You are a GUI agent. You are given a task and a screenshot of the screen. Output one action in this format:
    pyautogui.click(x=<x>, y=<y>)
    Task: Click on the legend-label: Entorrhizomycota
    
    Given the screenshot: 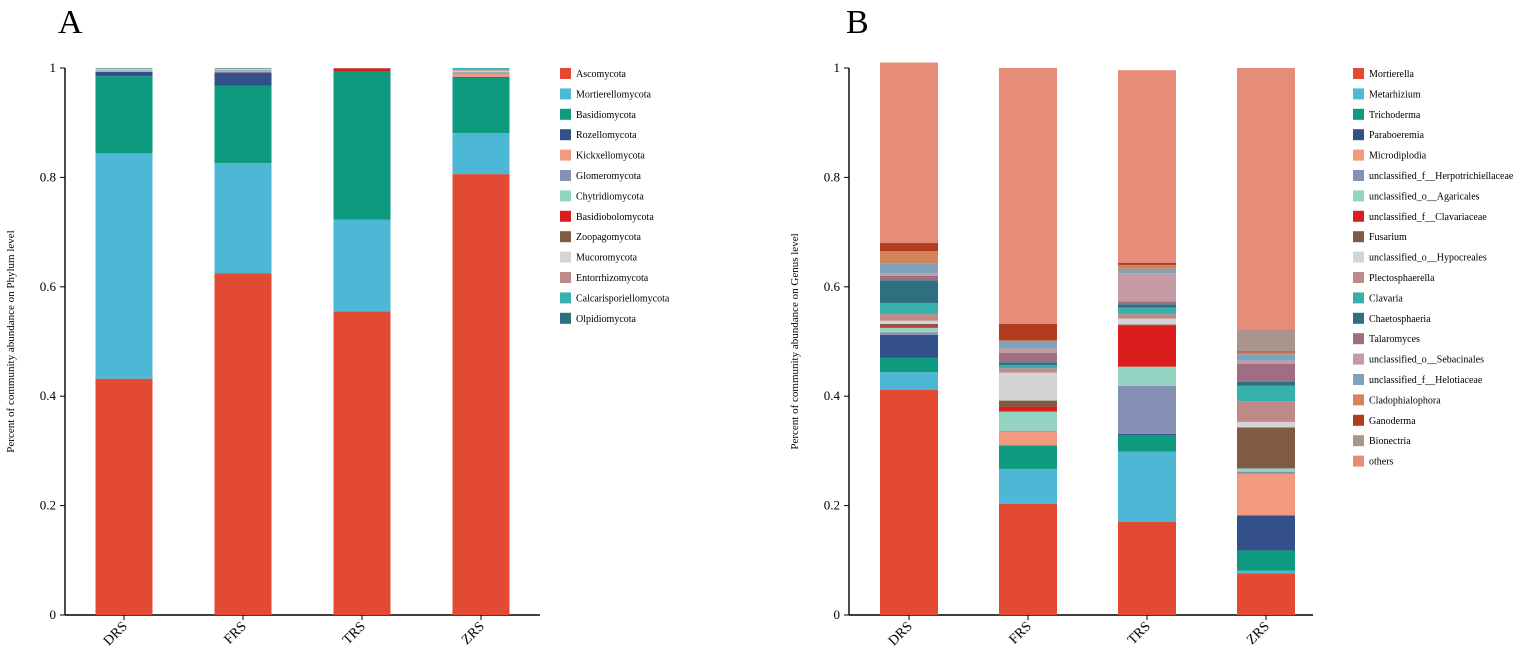 What is the action you would take?
    pyautogui.click(x=612, y=278)
    